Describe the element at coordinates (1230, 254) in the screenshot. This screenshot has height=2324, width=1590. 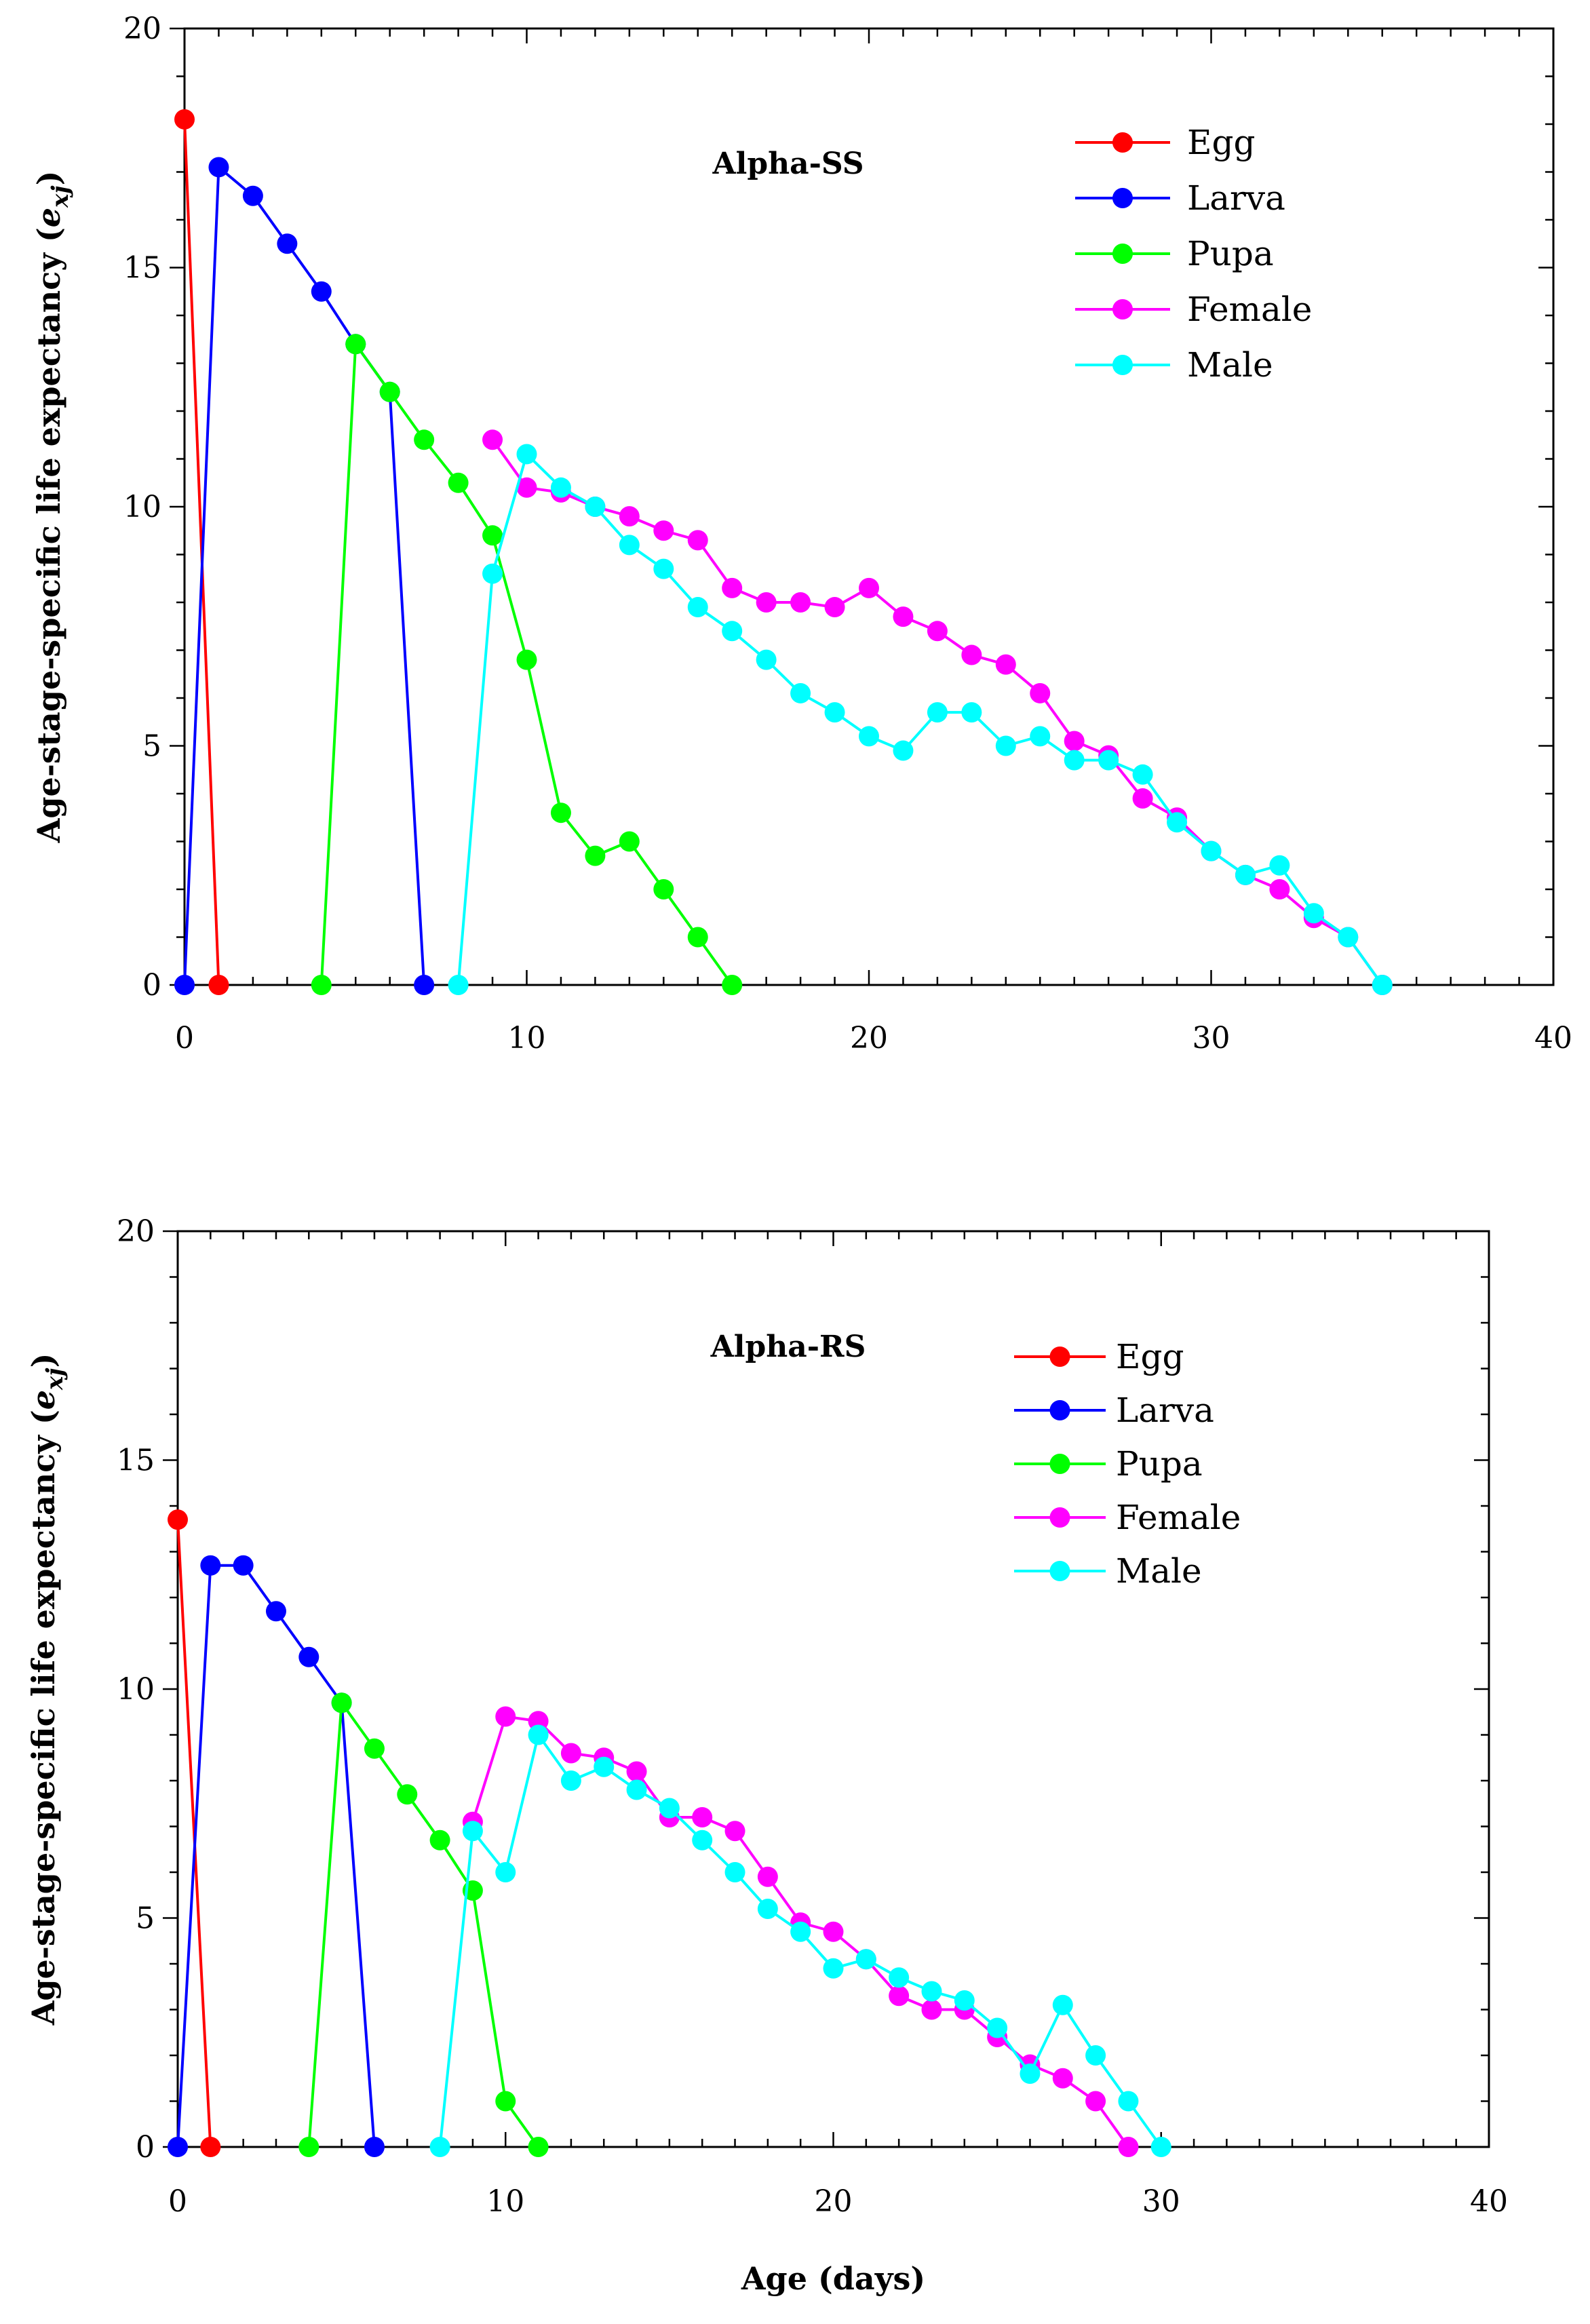
I see `legend-label-pupa: Pupa` at that location.